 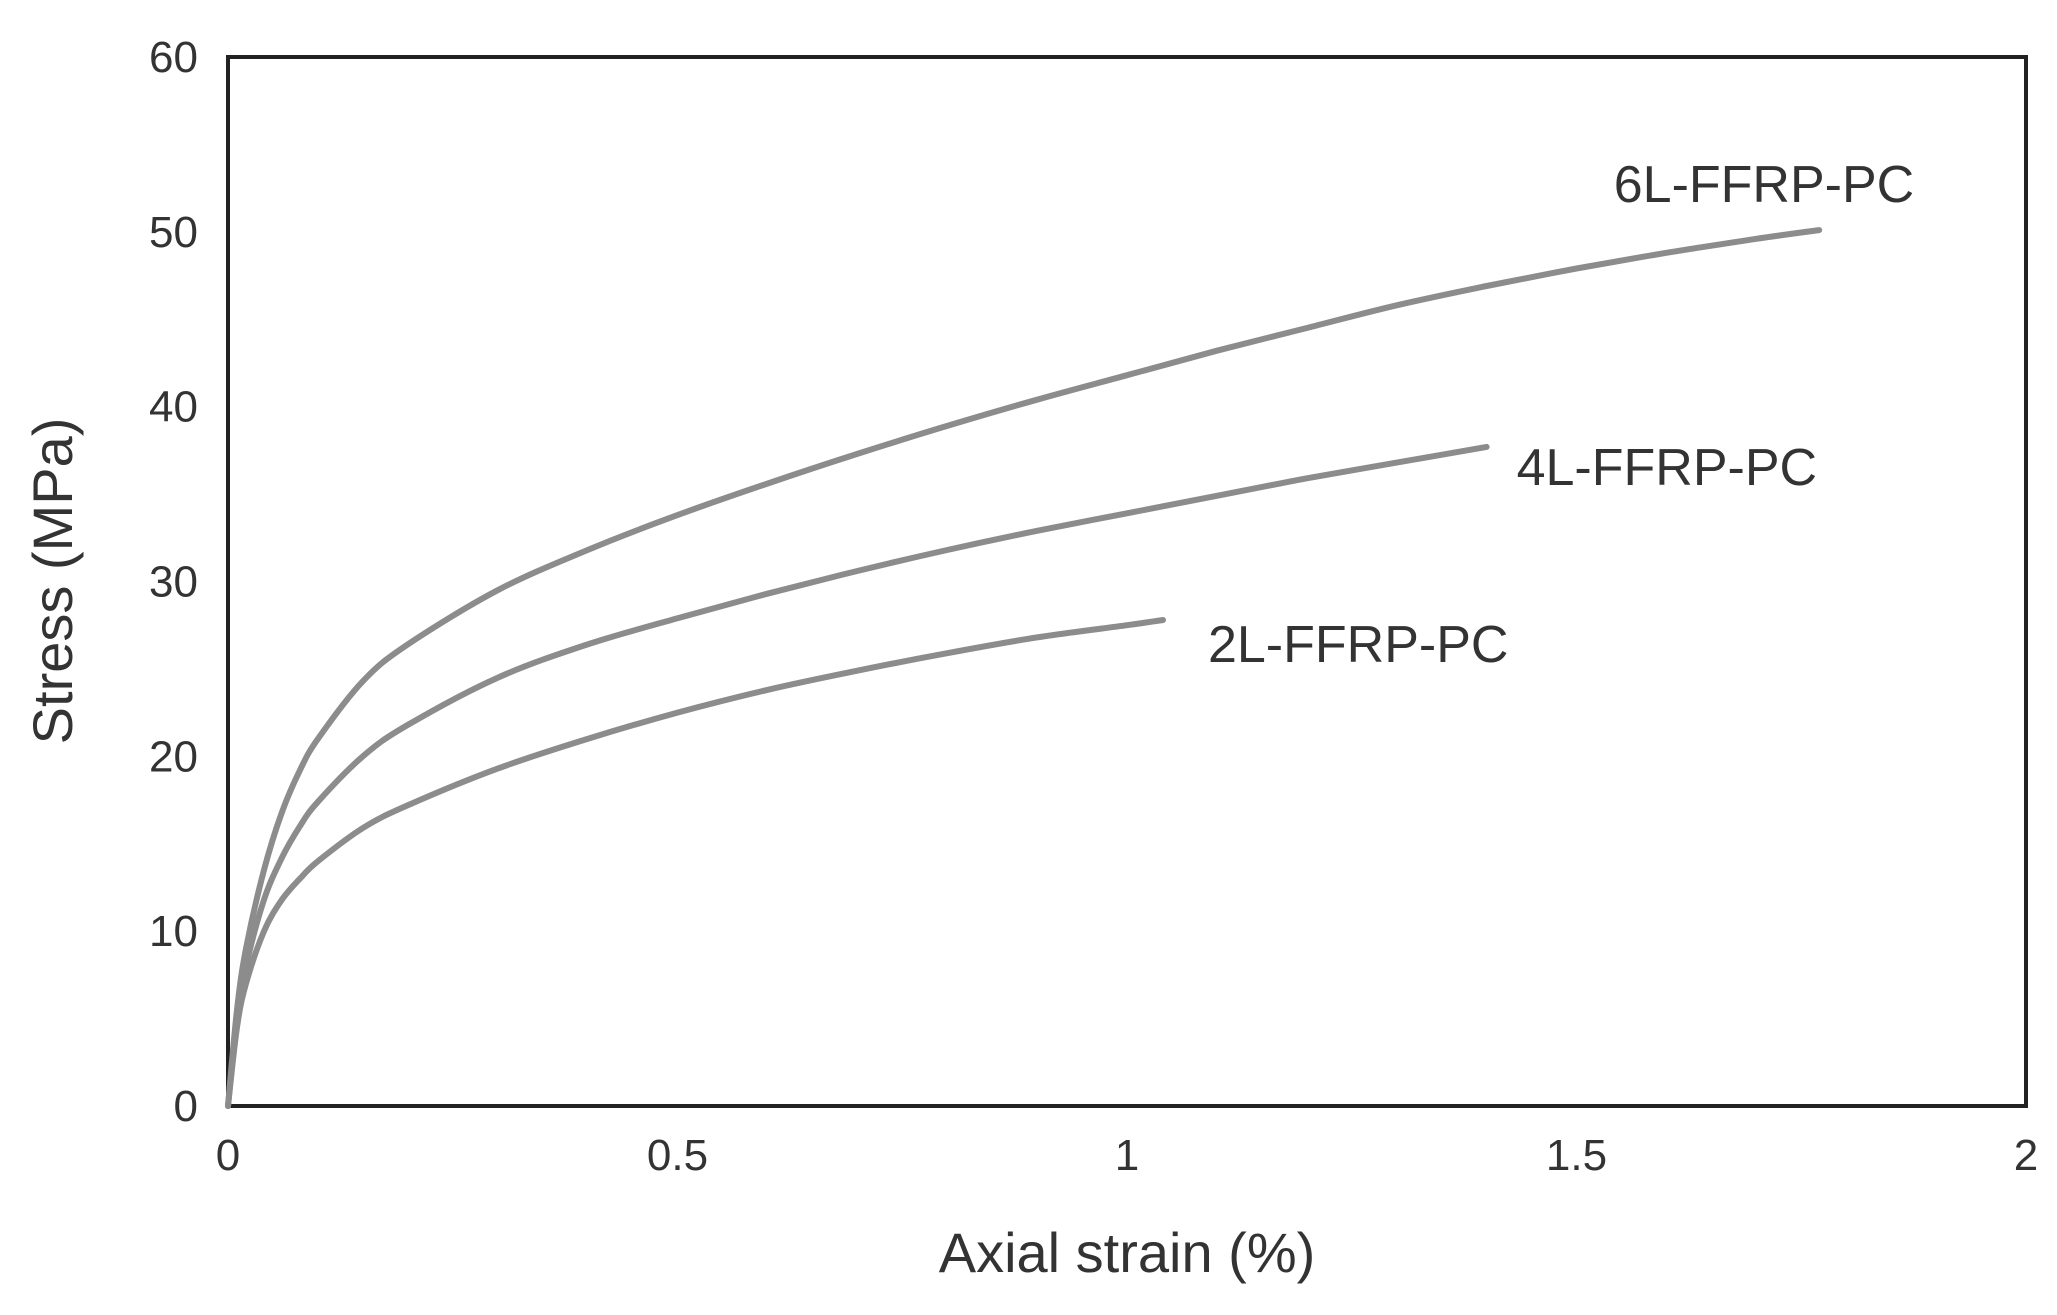 What do you see at coordinates (173, 232) in the screenshot?
I see `y-tick-label: 50` at bounding box center [173, 232].